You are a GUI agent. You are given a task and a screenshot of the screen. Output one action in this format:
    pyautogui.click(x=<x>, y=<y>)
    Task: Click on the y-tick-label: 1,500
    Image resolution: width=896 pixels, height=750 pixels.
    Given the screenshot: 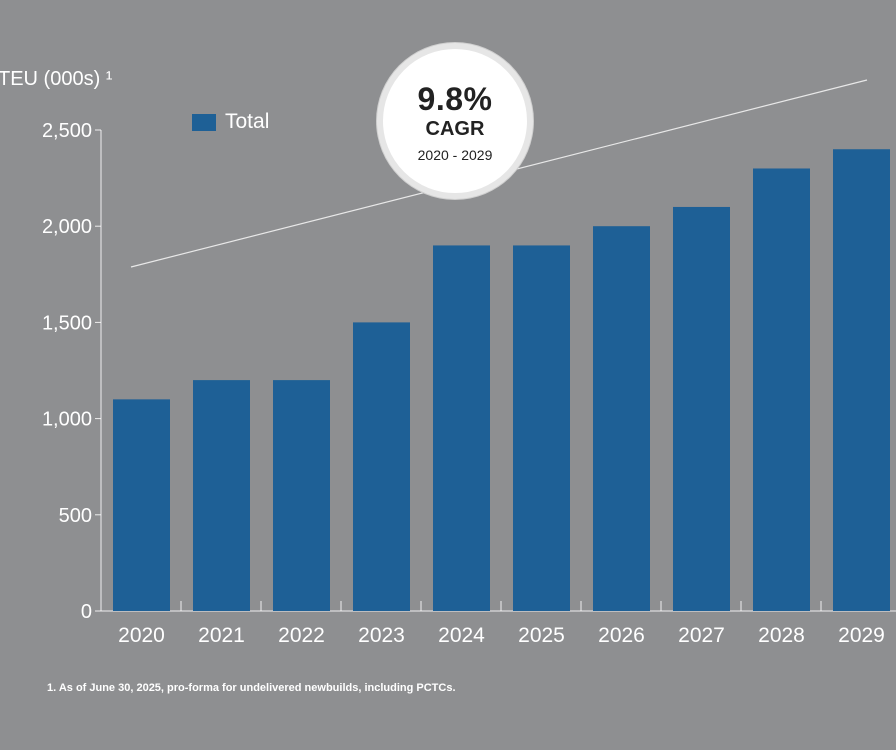 What is the action you would take?
    pyautogui.click(x=67, y=323)
    